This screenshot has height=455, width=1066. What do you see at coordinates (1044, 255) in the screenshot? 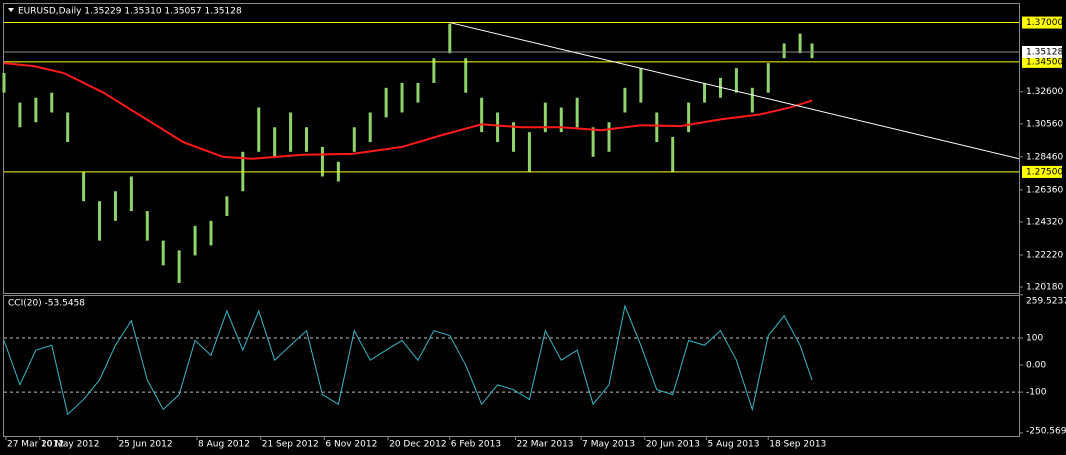
I see `y-tick-label: 1.22220` at bounding box center [1044, 255].